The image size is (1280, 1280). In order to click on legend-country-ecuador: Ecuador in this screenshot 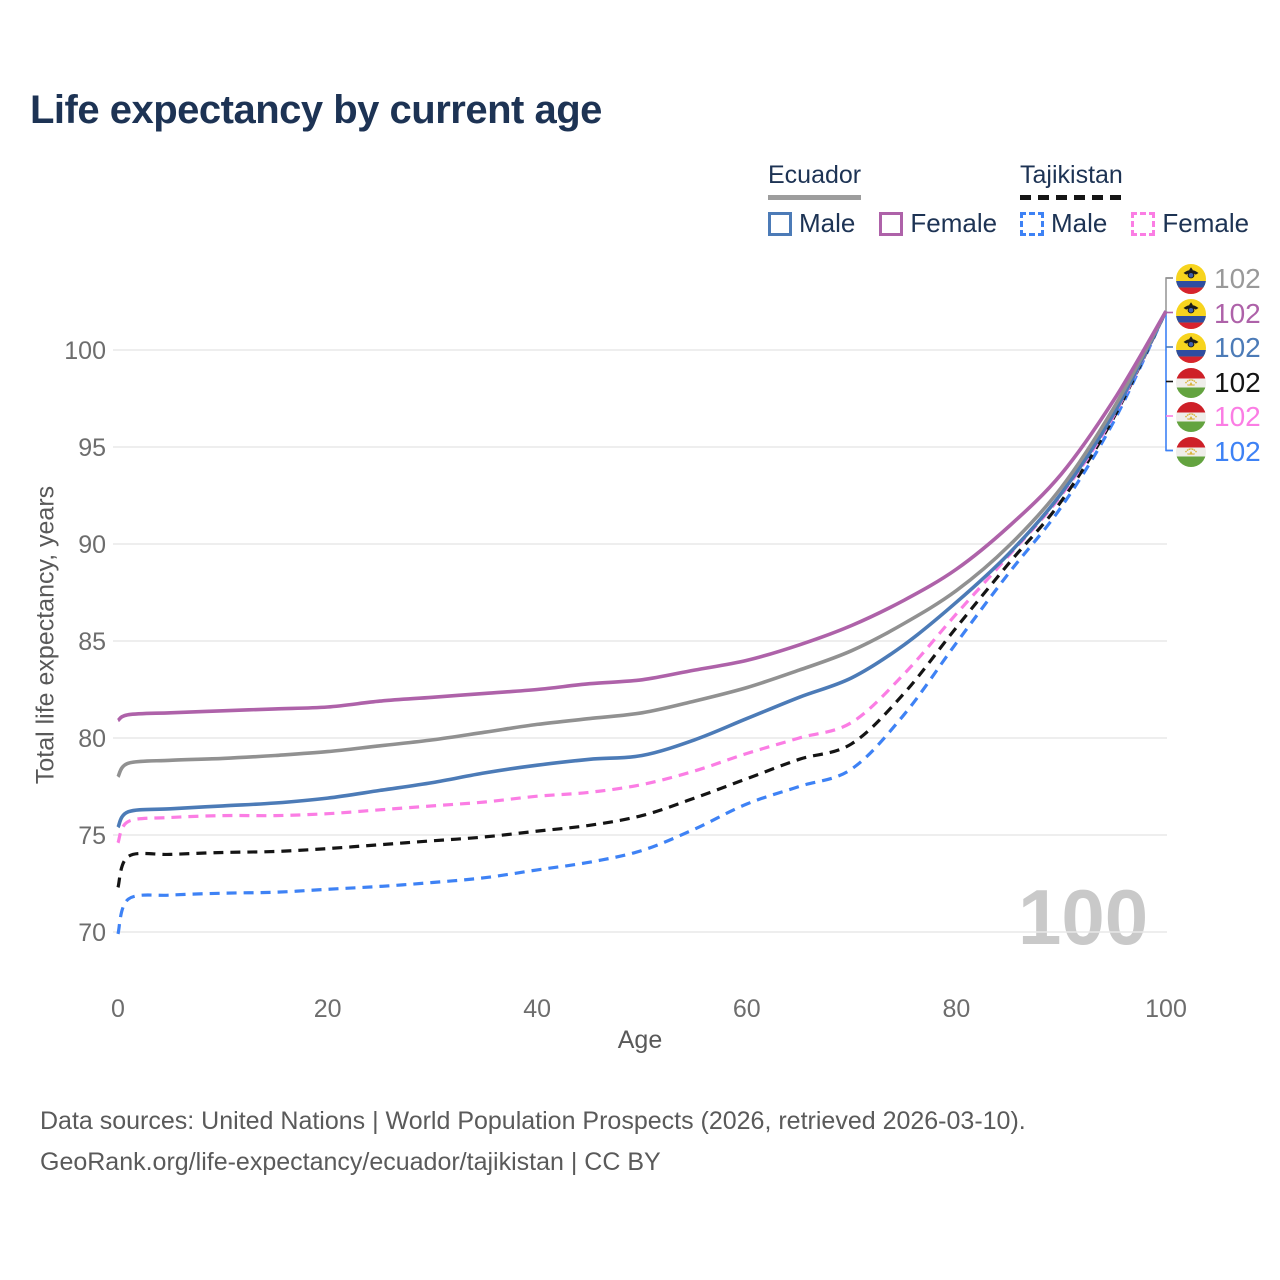, I will do `click(815, 180)`.